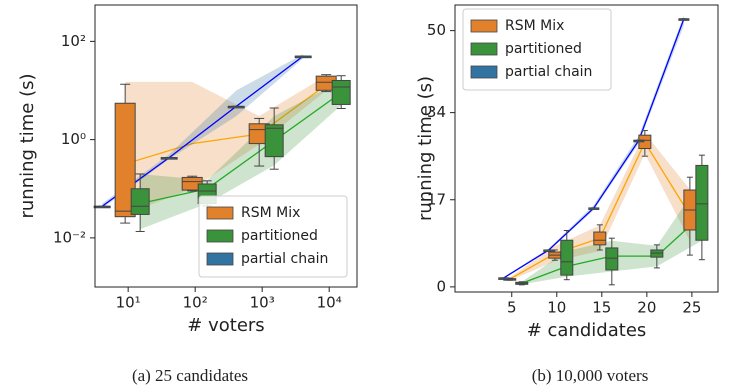 Image resolution: width=733 pixels, height=392 pixels. Describe the element at coordinates (646, 308) in the screenshot. I see `x-tick-label: 20` at that location.